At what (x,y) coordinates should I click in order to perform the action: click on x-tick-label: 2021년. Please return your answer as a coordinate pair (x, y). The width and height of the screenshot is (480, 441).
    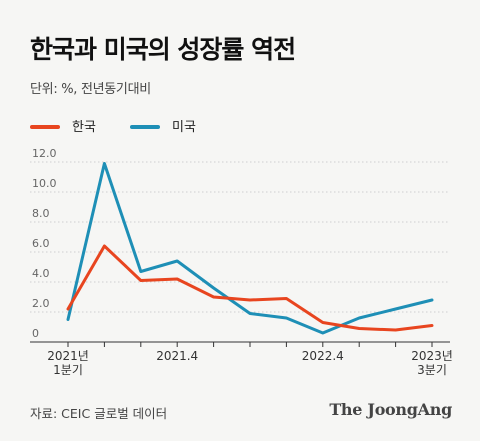
    Looking at the image, I should click on (68, 356).